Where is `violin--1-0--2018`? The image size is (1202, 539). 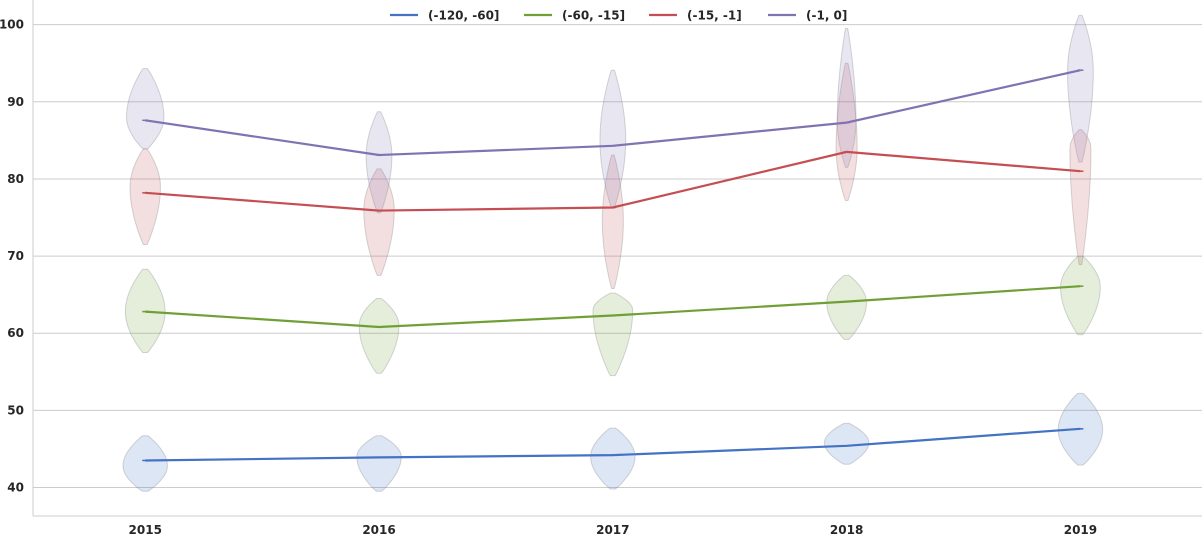 violin--1-0--2018 is located at coordinates (846, 98).